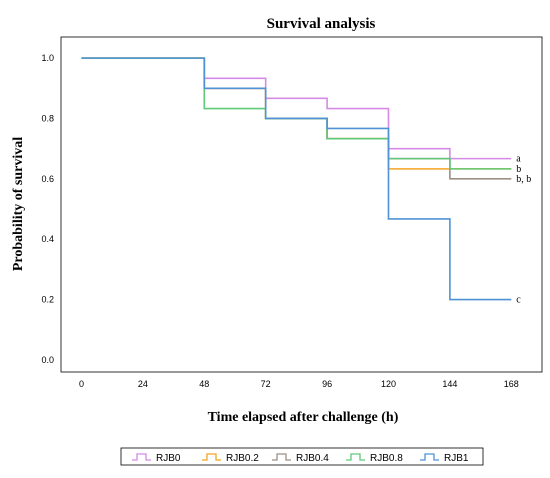 The width and height of the screenshot is (550, 478). I want to click on series-annotation: a, so click(518, 159).